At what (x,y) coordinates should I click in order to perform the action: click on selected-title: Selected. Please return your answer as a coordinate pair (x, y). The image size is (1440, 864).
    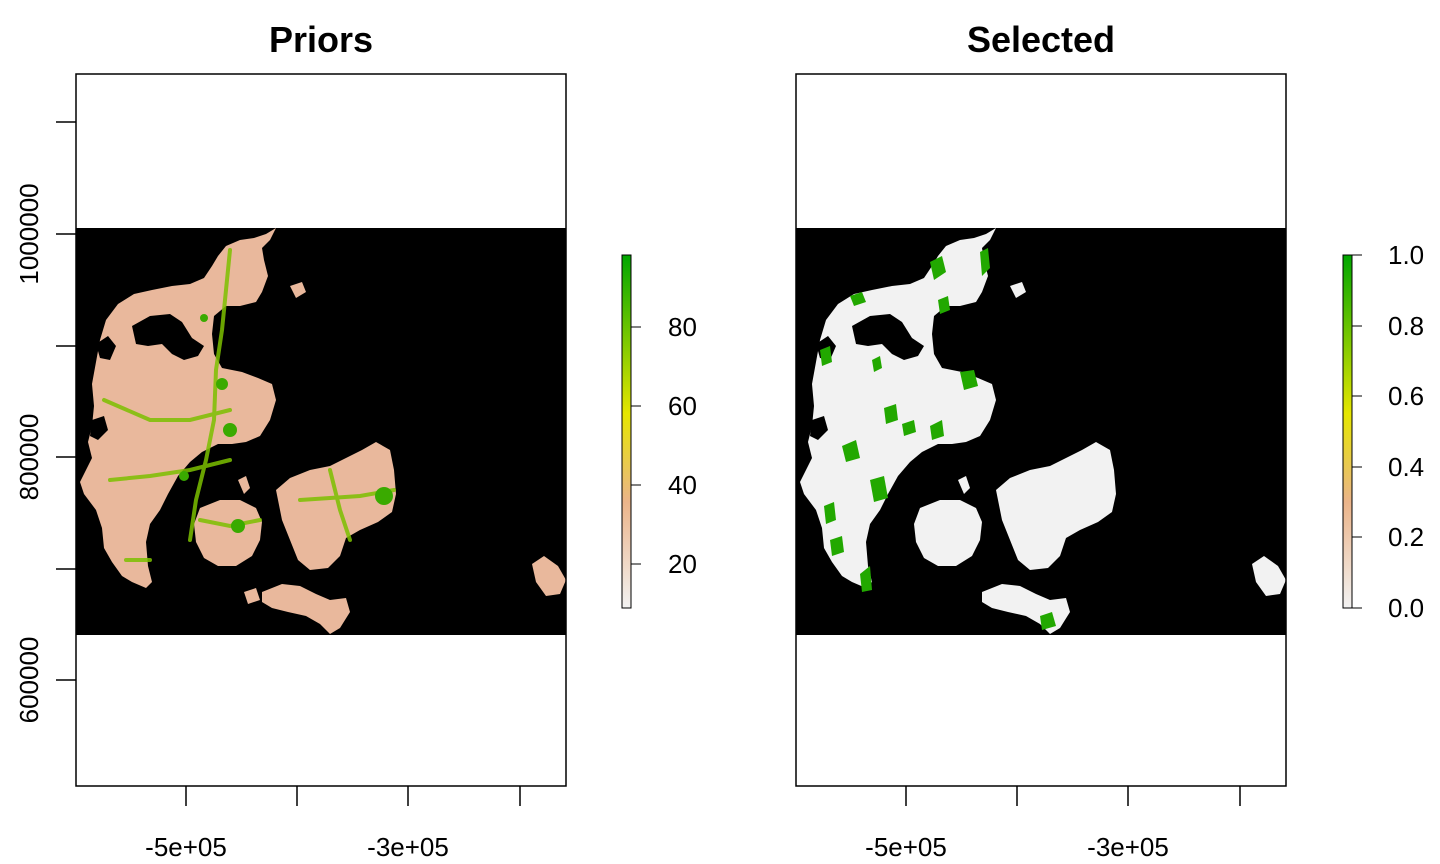
    Looking at the image, I should click on (1041, 39).